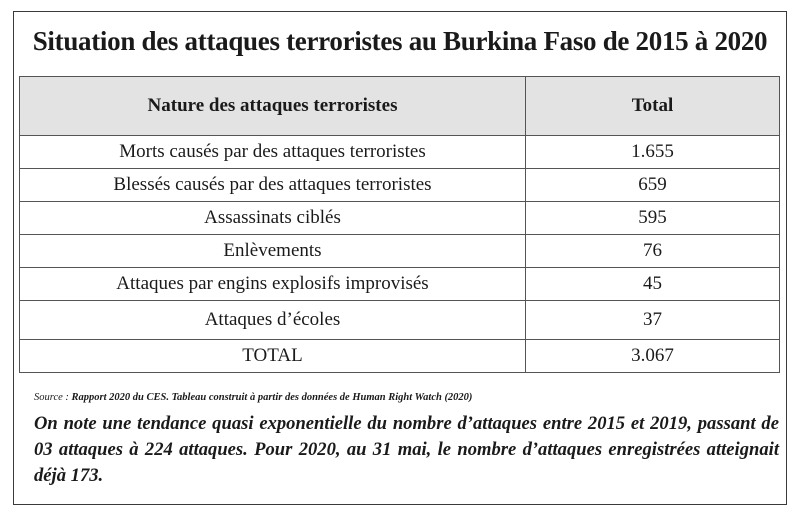 Image resolution: width=800 pixels, height=515 pixels. What do you see at coordinates (652, 284) in the screenshot?
I see `cell-total: 45` at bounding box center [652, 284].